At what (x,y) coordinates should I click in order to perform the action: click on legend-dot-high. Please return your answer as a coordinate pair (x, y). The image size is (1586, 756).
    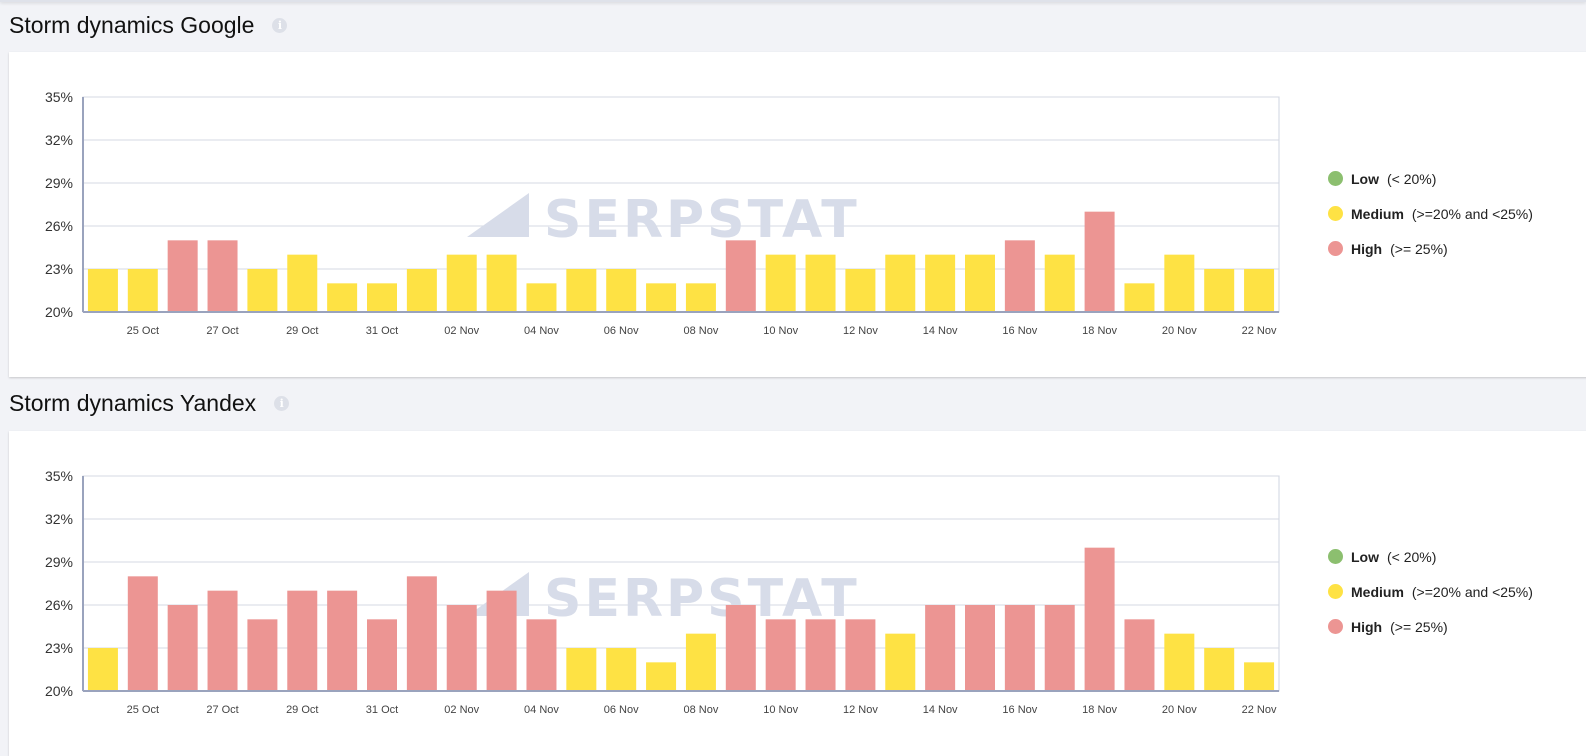
    Looking at the image, I should click on (1335, 248).